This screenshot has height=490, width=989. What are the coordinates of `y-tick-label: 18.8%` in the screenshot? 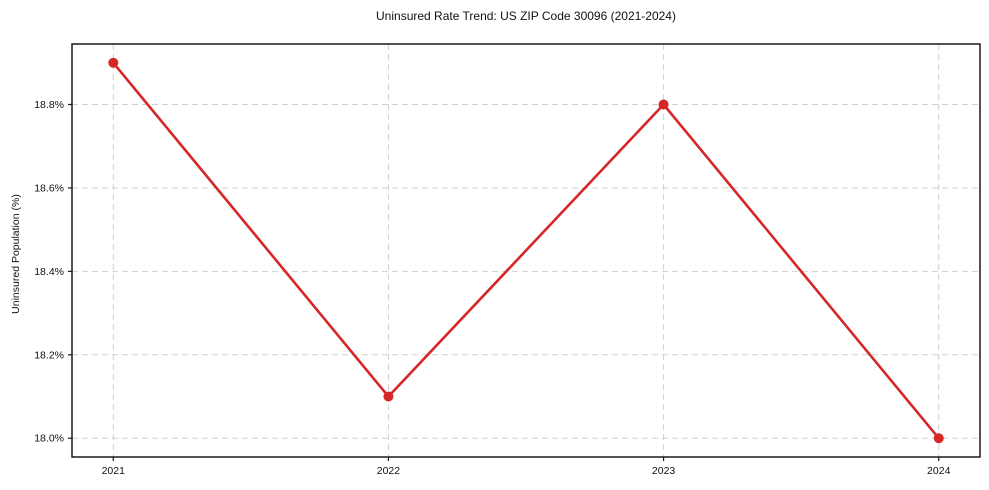 It's located at (49, 105).